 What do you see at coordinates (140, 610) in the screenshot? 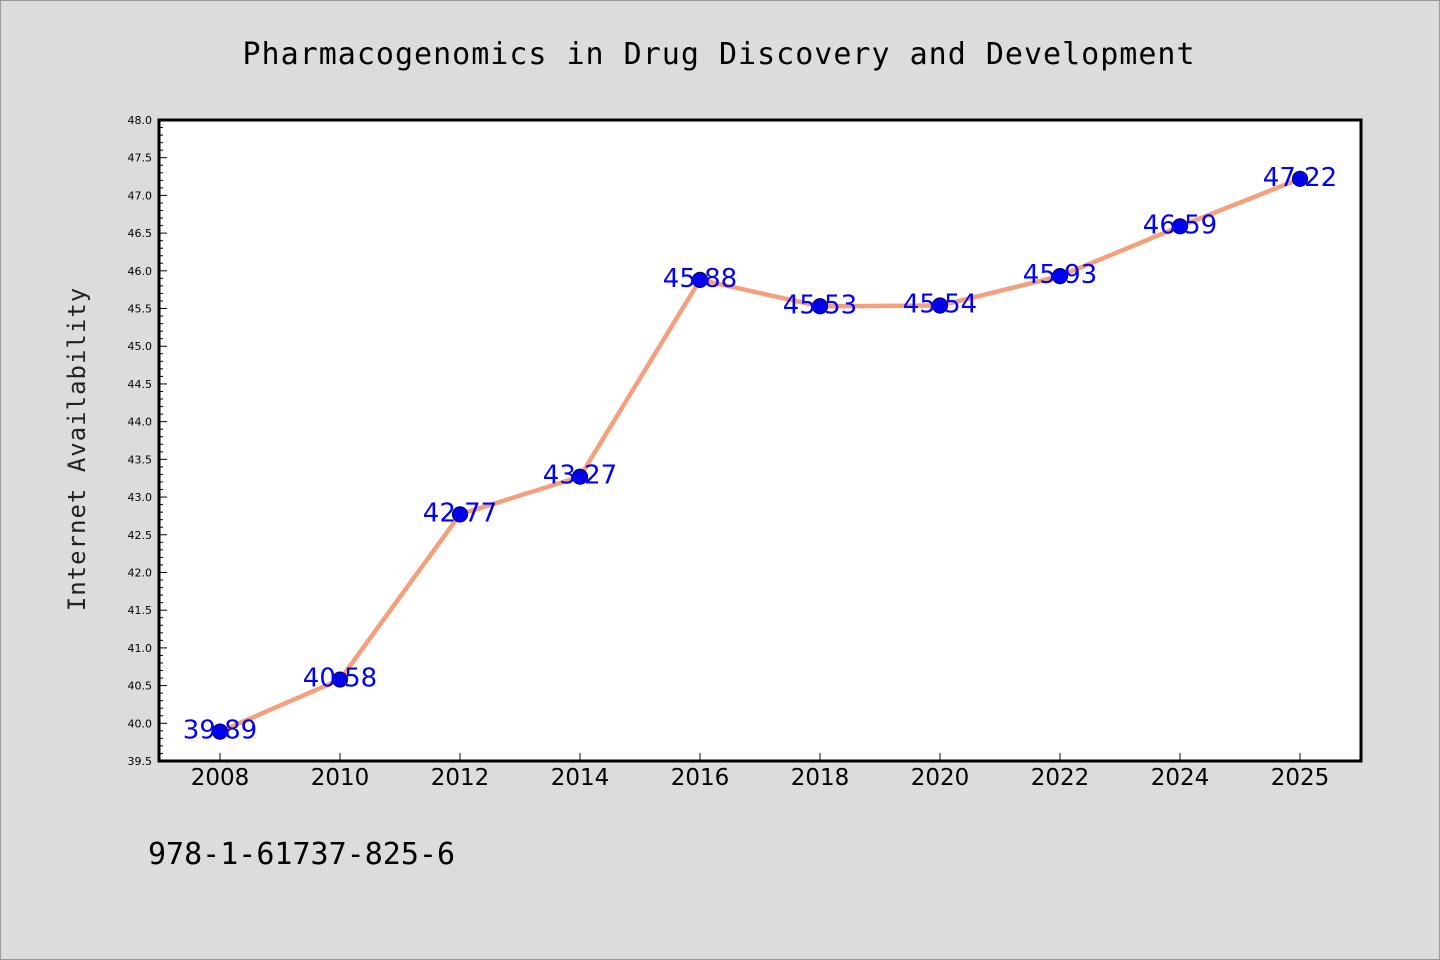
I see `y-tick-label: 41.5` at bounding box center [140, 610].